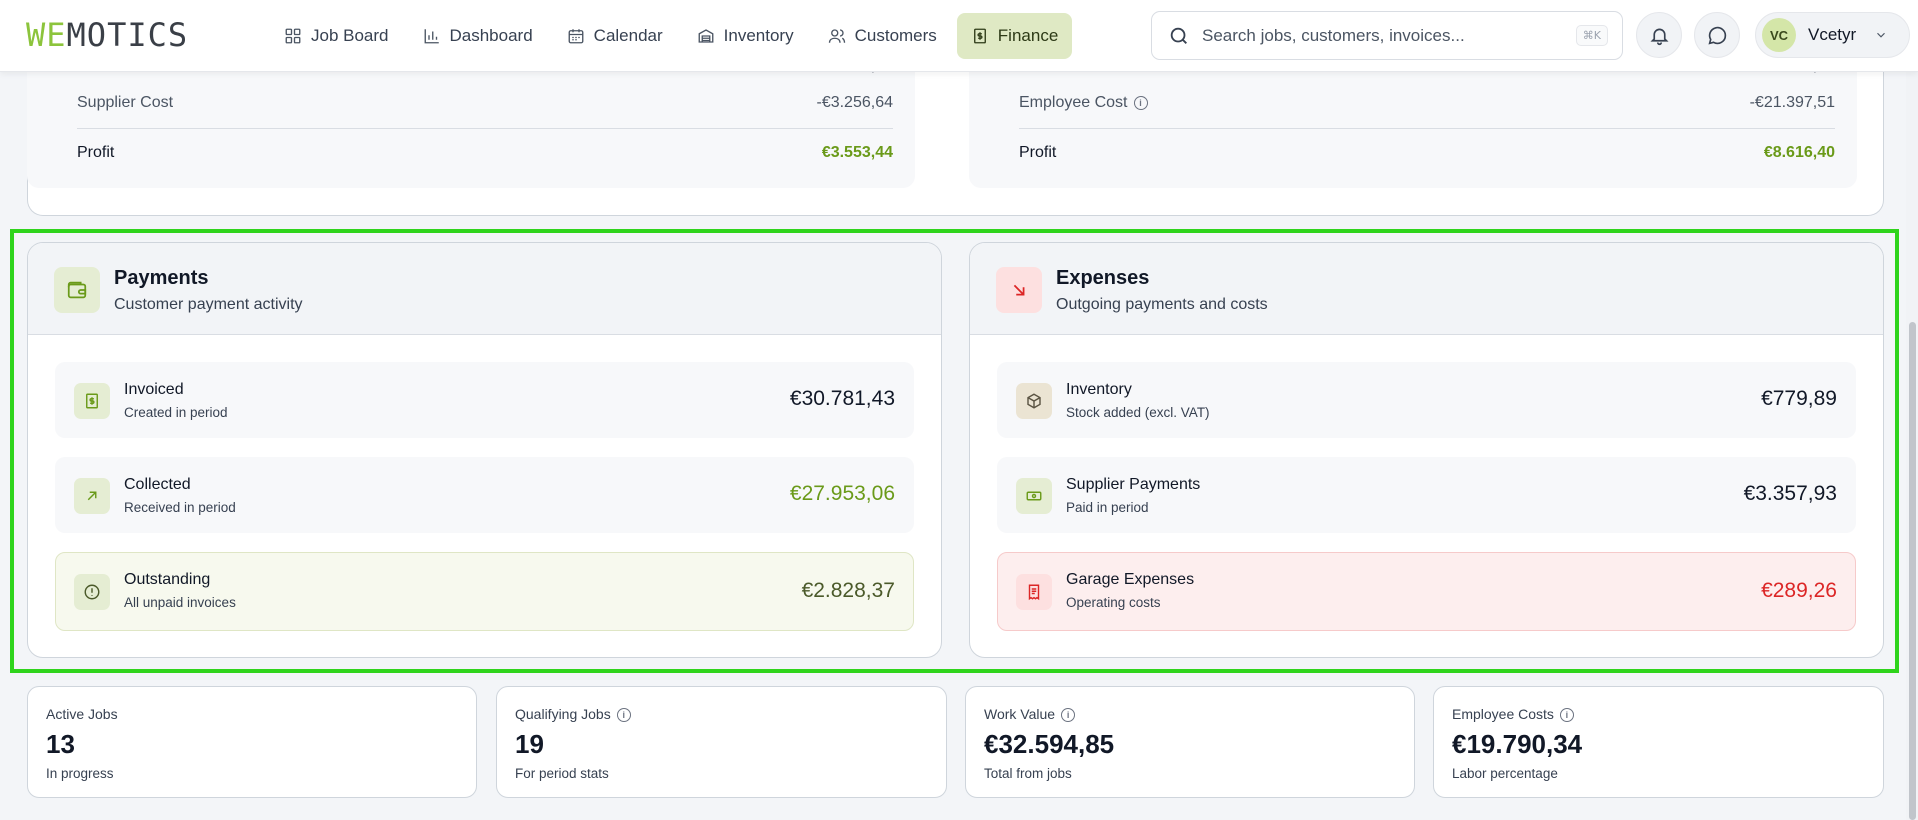  I want to click on stat-sub: Total from jobs, so click(1028, 773).